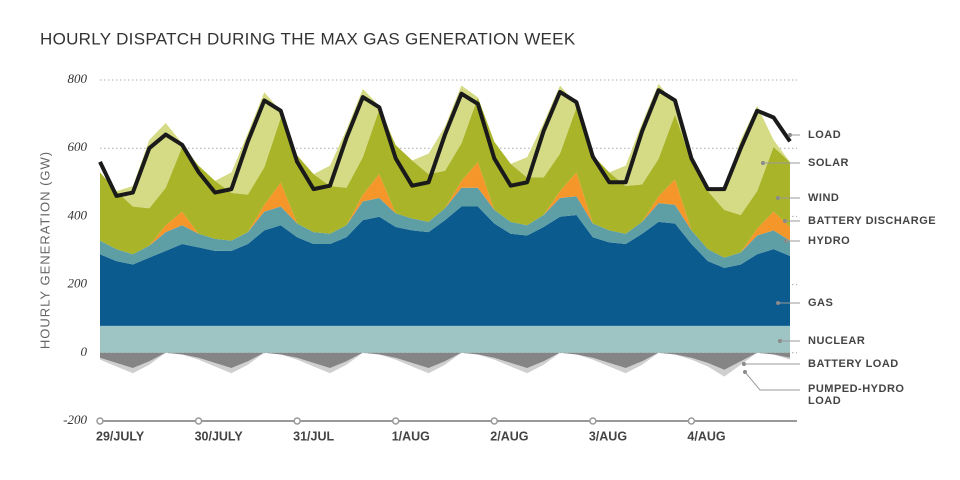 Image resolution: width=960 pixels, height=480 pixels. Describe the element at coordinates (824, 198) in the screenshot. I see `legend-label: WIND` at that location.